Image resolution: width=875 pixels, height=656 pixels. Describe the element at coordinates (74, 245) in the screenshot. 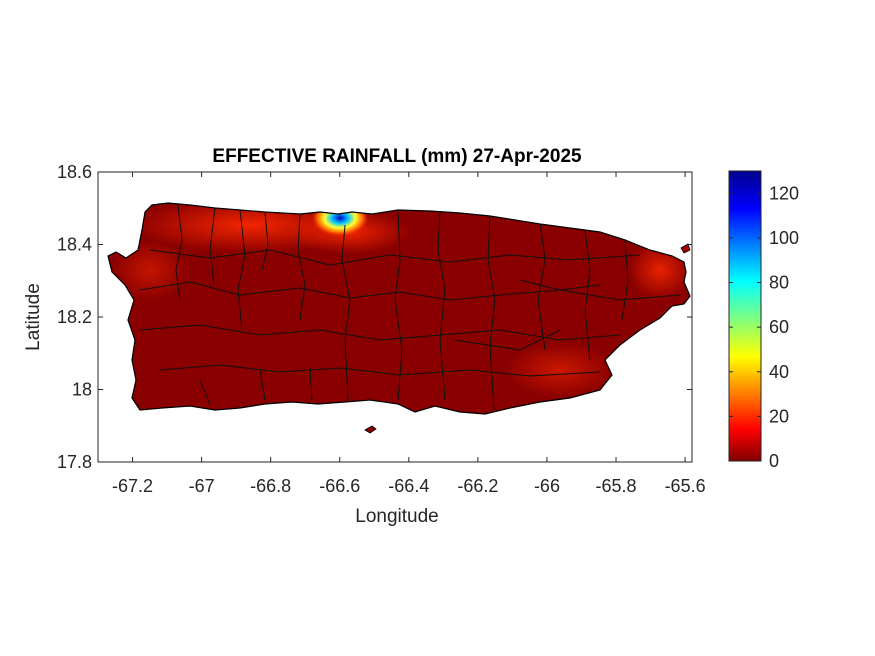

I see `y-tick-label: 18.4` at that location.